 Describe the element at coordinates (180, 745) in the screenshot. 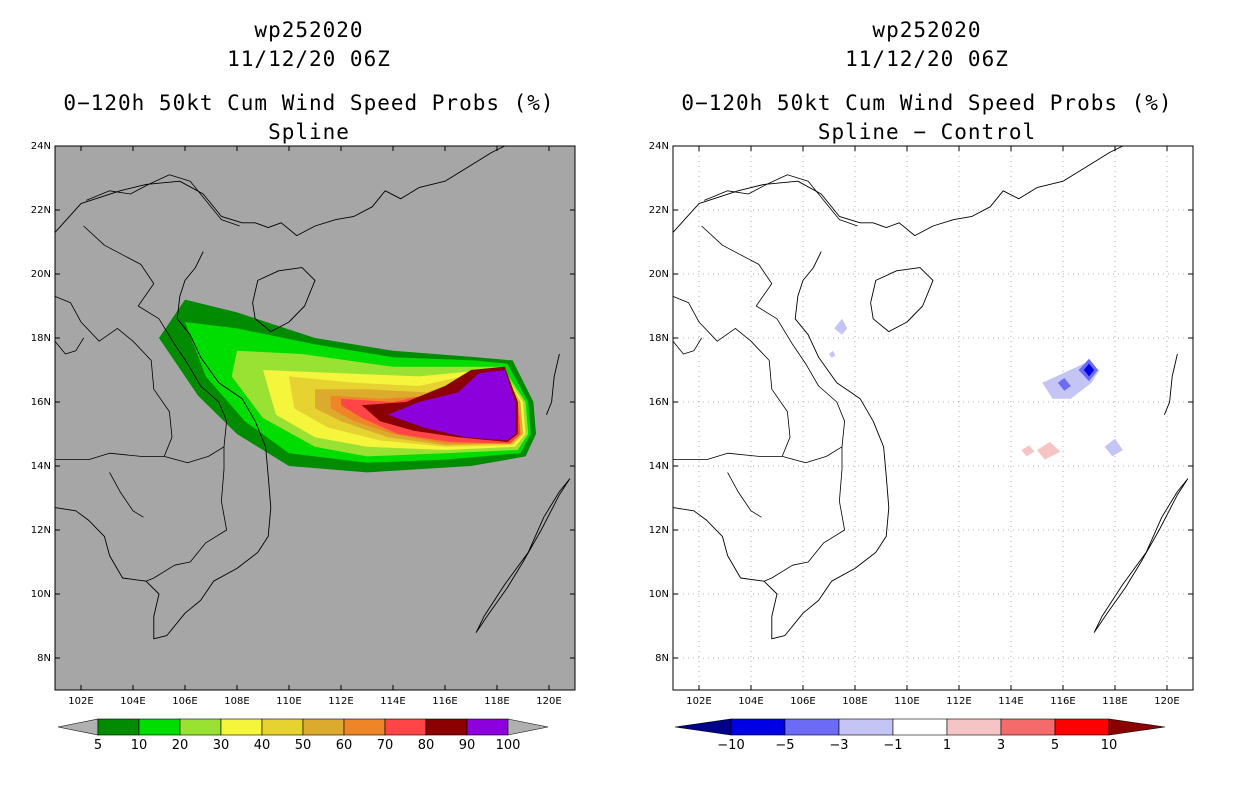

I see `colorbar-label: 20` at that location.